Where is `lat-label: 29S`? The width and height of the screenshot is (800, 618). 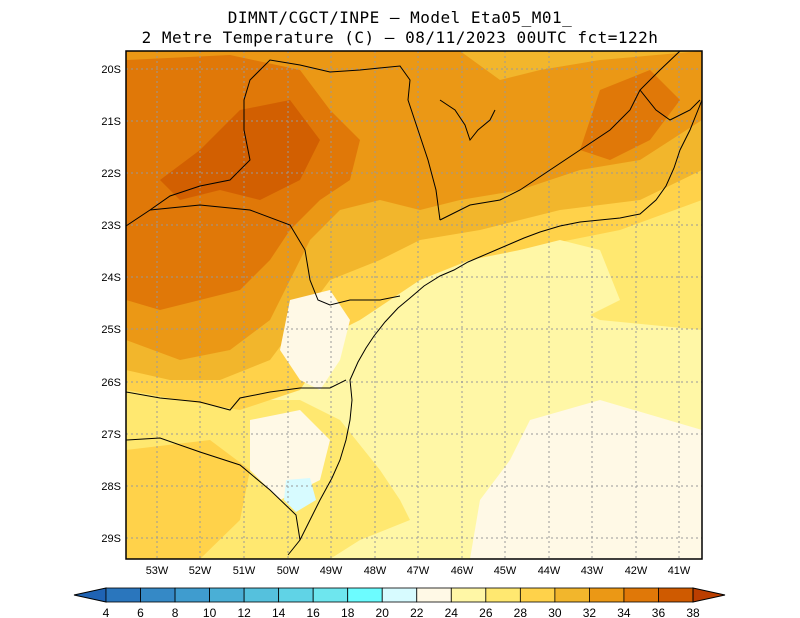 lat-label: 29S is located at coordinates (111, 539).